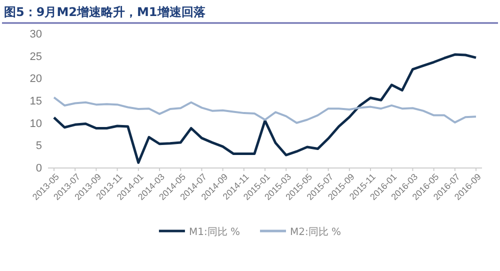  Describe the element at coordinates (36, 124) in the screenshot. I see `y-tick-label: 10` at that location.